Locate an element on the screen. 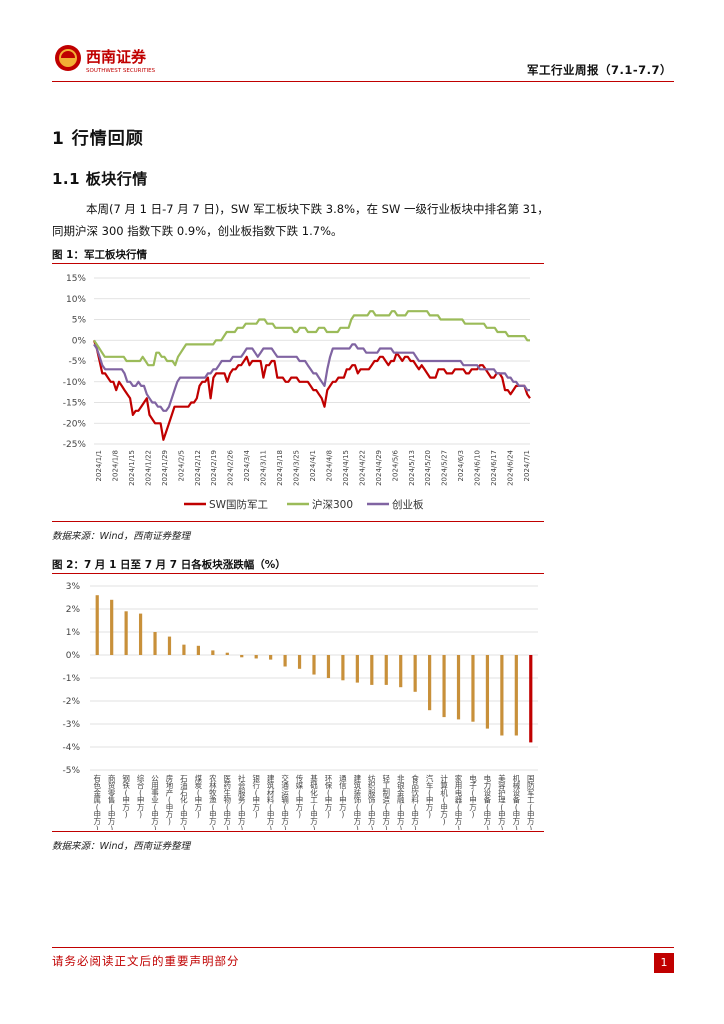 The width and height of the screenshot is (724, 1024). y-tick-label: 3% is located at coordinates (73, 587).